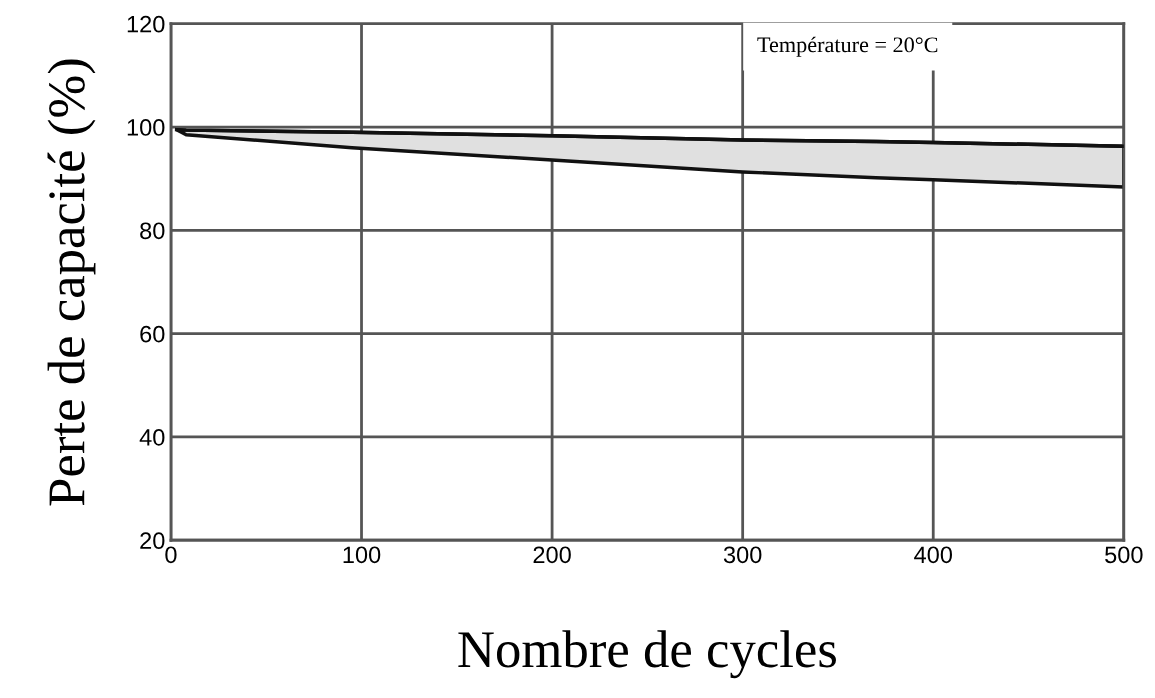 This screenshot has height=698, width=1155. What do you see at coordinates (171, 555) in the screenshot?
I see `x-tick-label: 0` at bounding box center [171, 555].